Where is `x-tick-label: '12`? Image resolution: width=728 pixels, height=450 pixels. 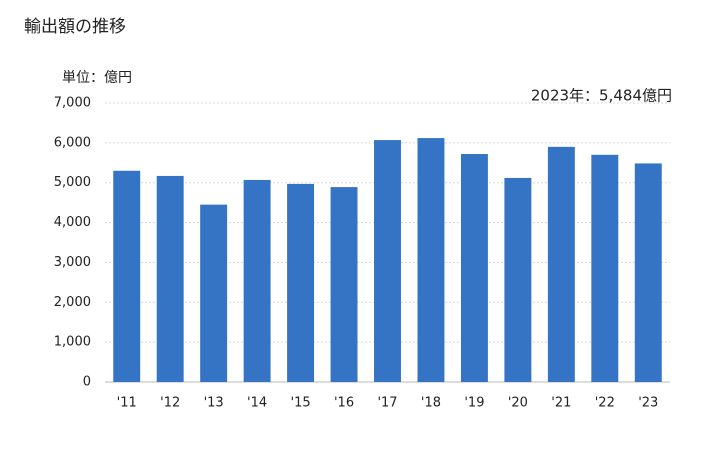 x-tick-label: '12 is located at coordinates (170, 403).